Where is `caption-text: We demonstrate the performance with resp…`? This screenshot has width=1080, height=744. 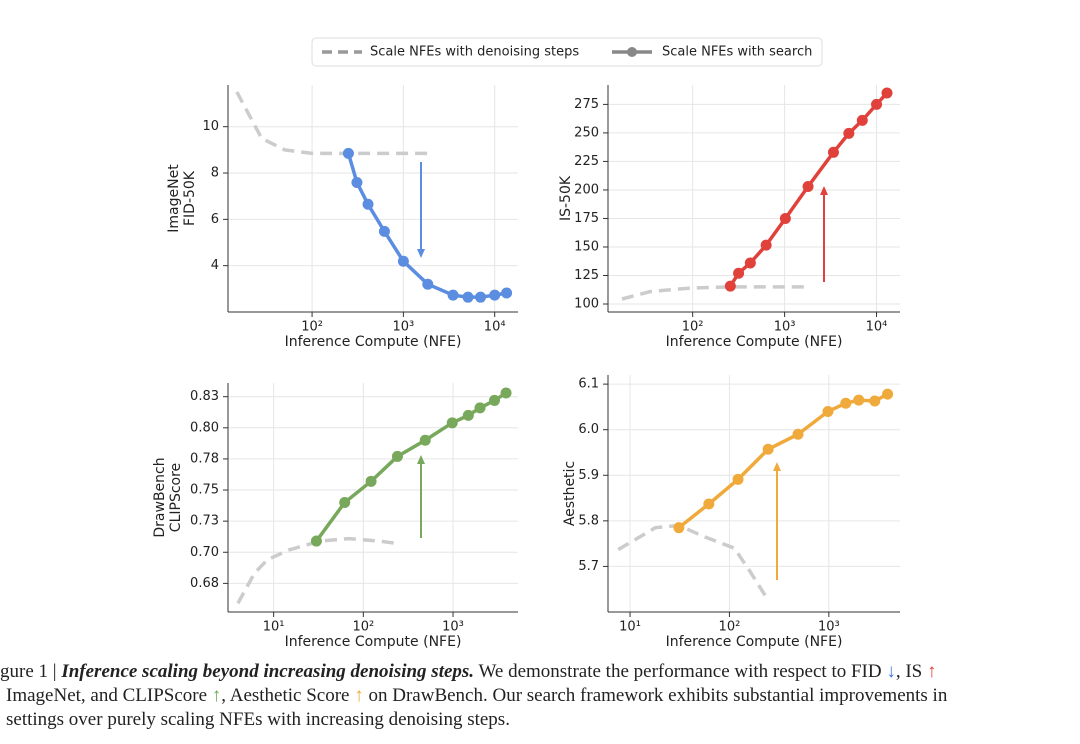 caption-text: We demonstrate the performance with resp… is located at coordinates (680, 671).